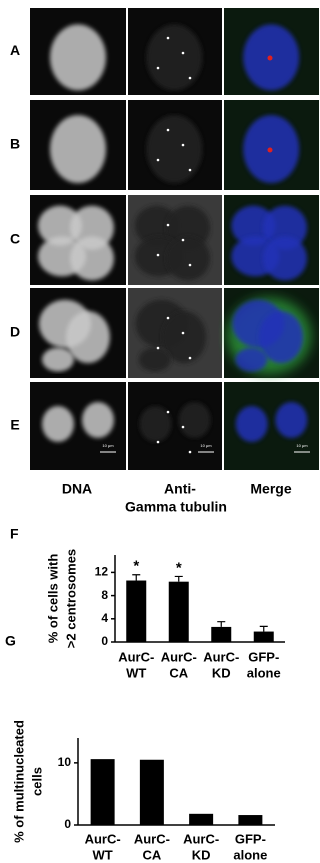 This screenshot has width=320, height=863. I want to click on y-tick-label: 4, so click(104, 618).